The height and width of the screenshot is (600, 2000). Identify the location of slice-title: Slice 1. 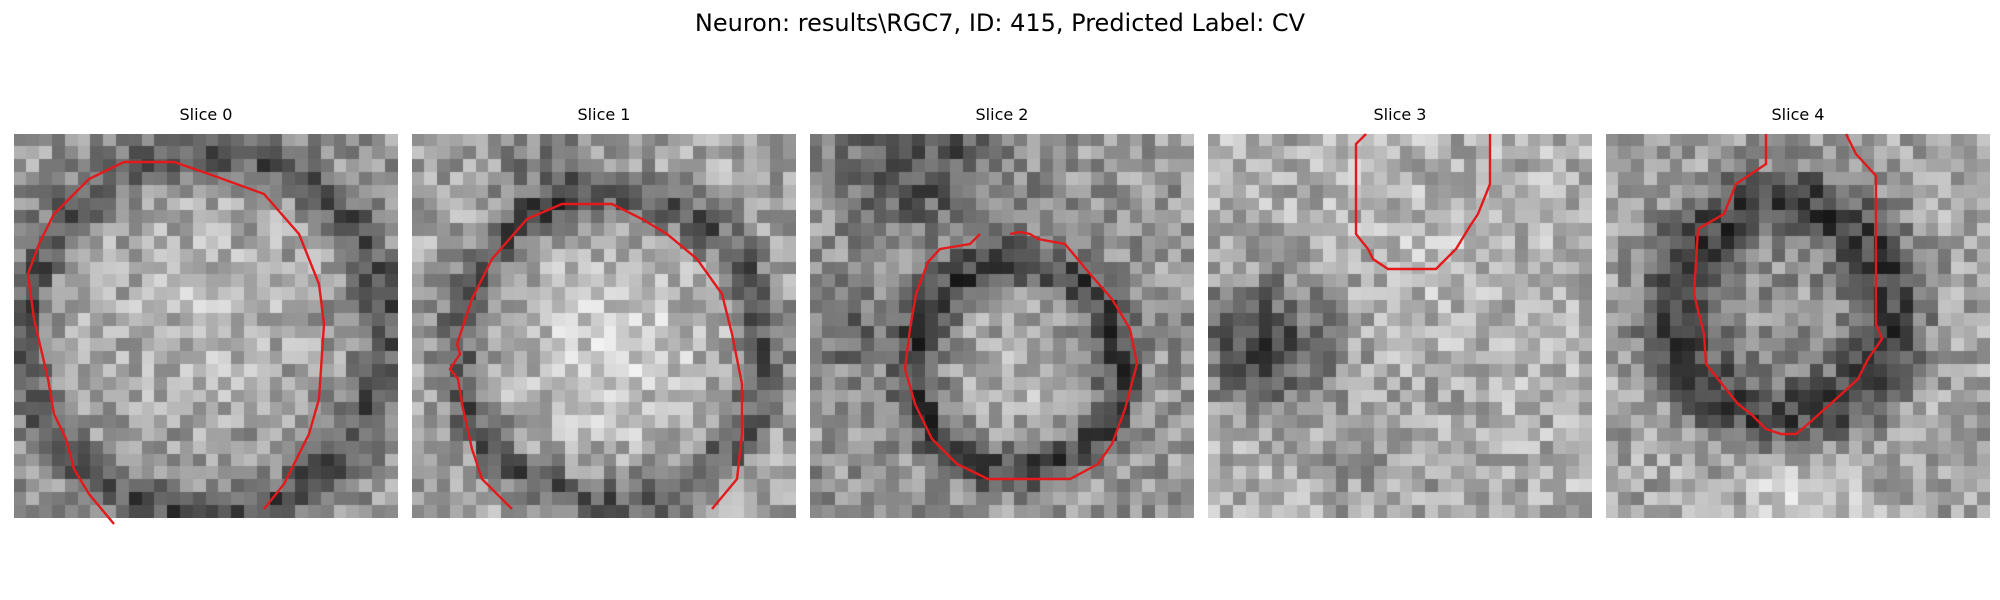
(604, 114).